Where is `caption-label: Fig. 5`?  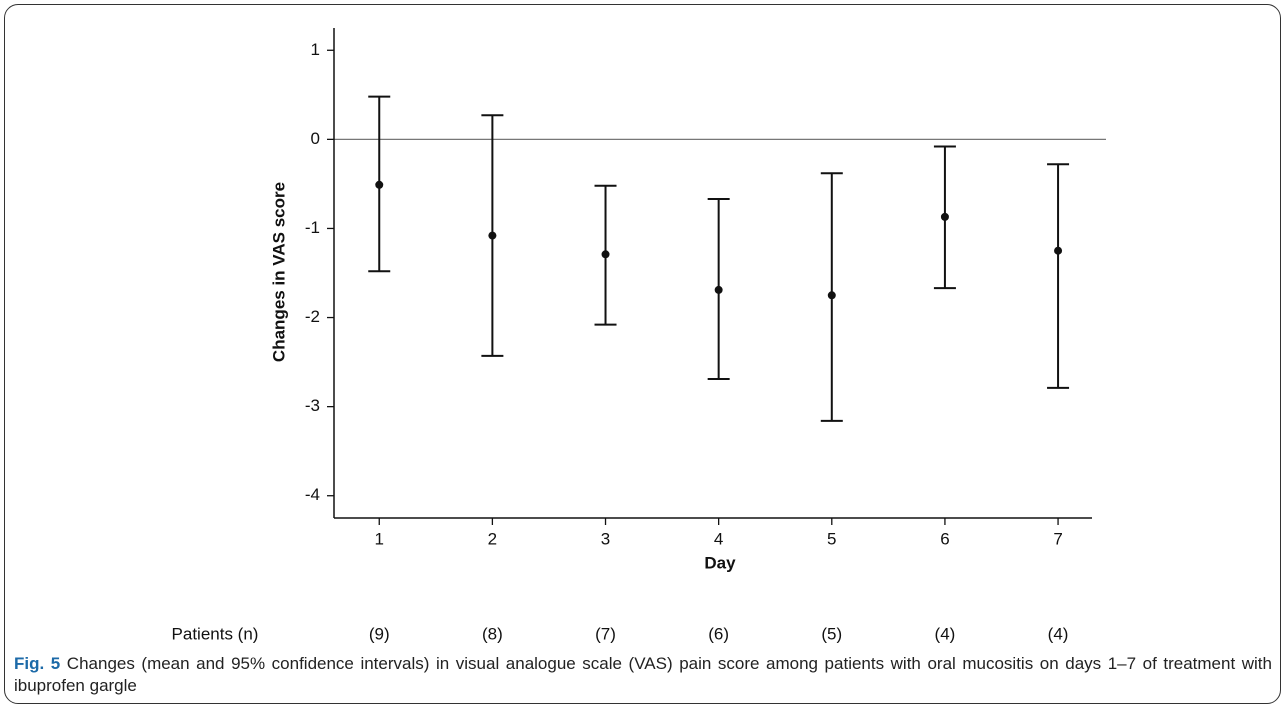 caption-label: Fig. 5 is located at coordinates (37, 663).